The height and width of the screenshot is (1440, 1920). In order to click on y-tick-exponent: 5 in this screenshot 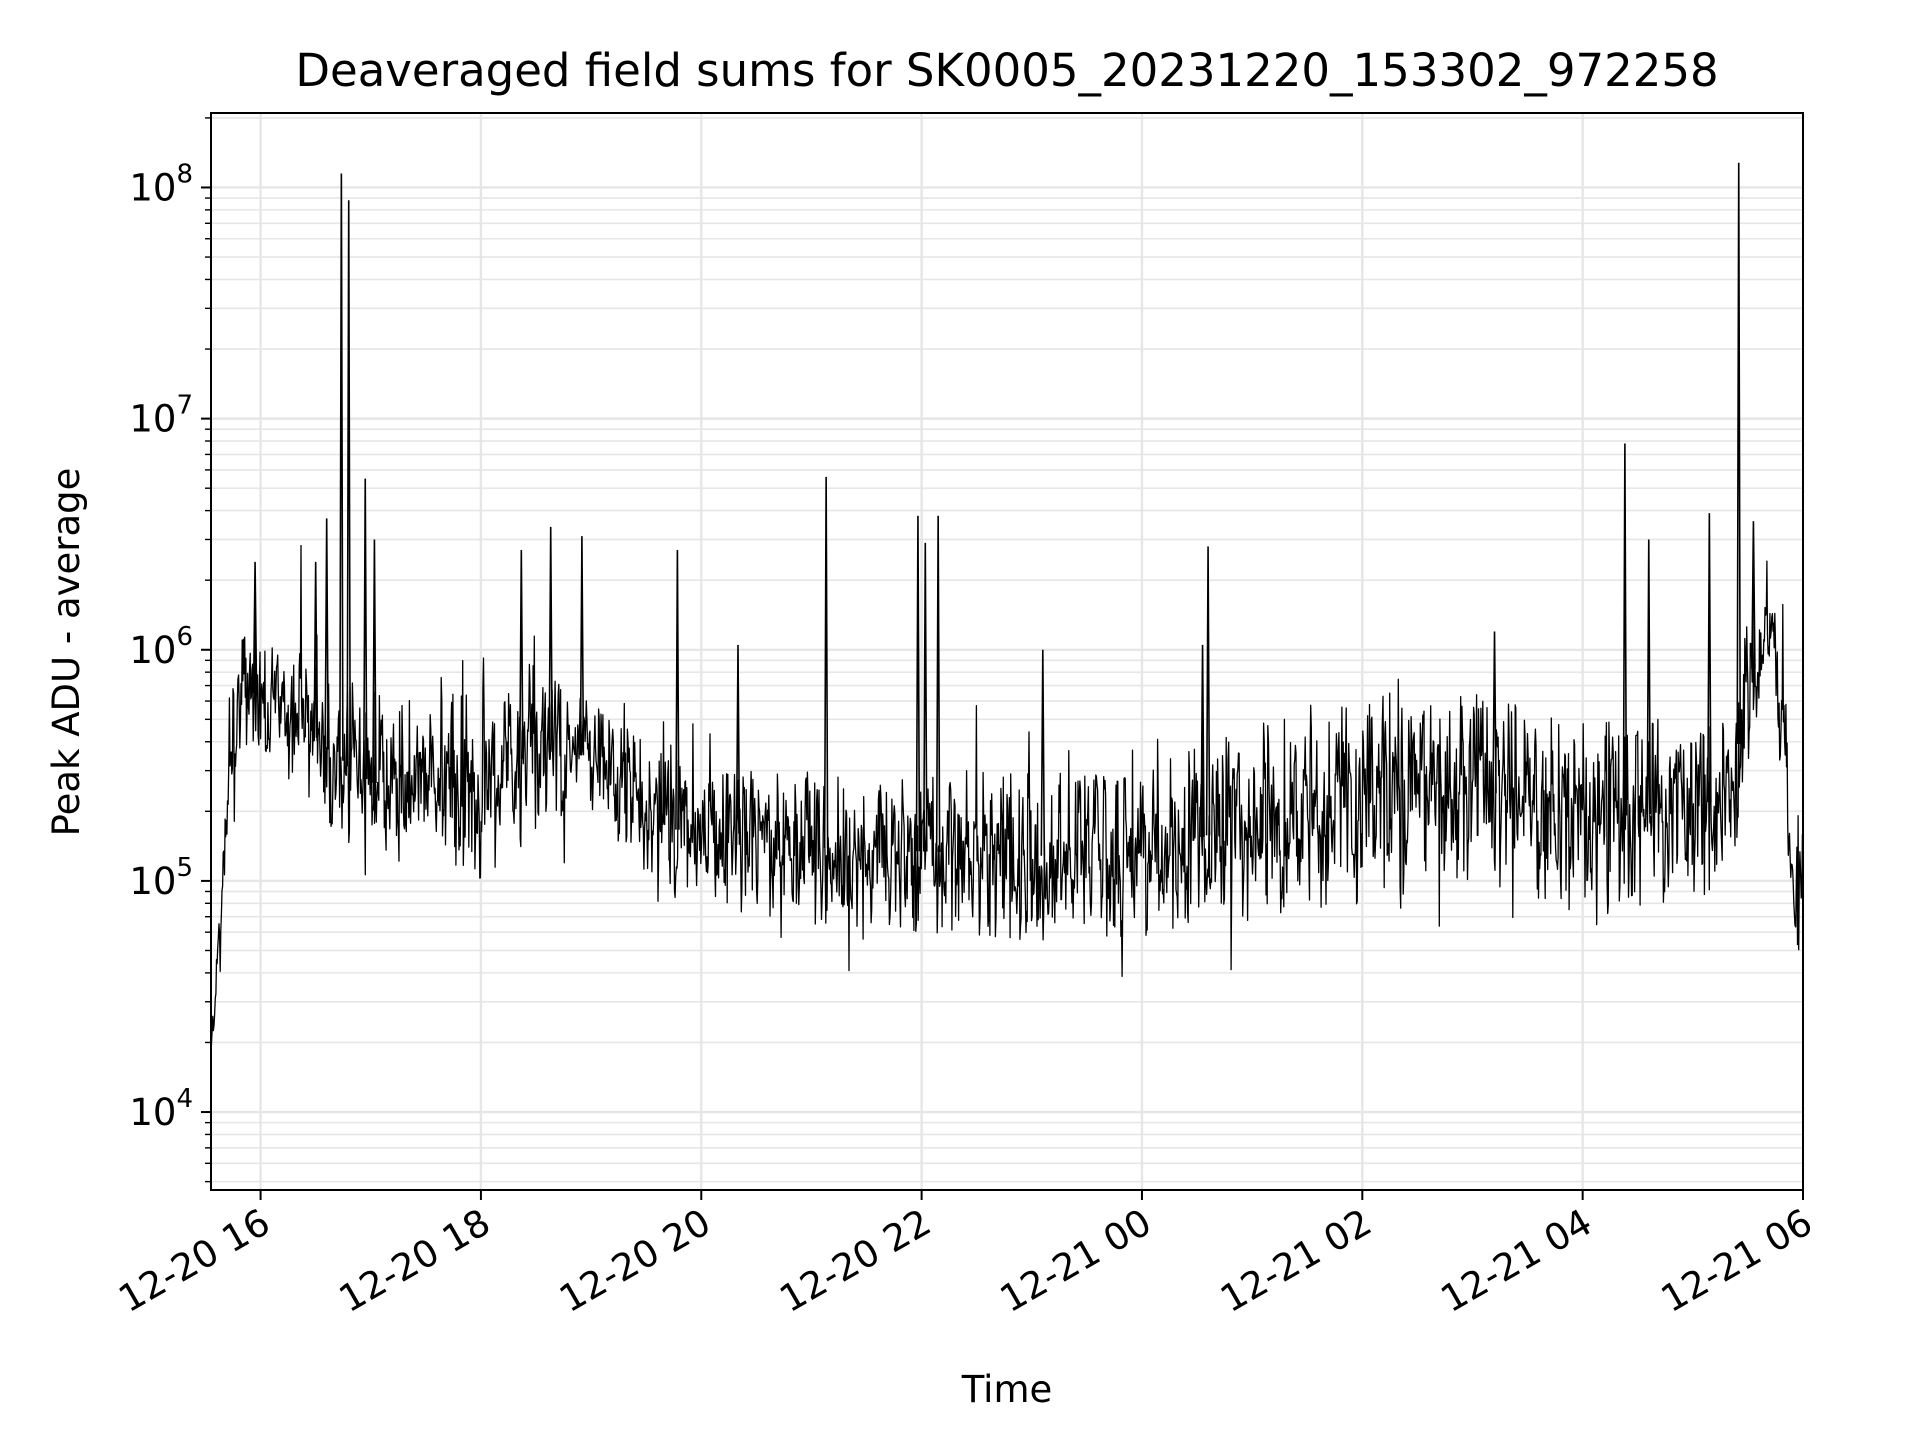, I will do `click(184, 868)`.